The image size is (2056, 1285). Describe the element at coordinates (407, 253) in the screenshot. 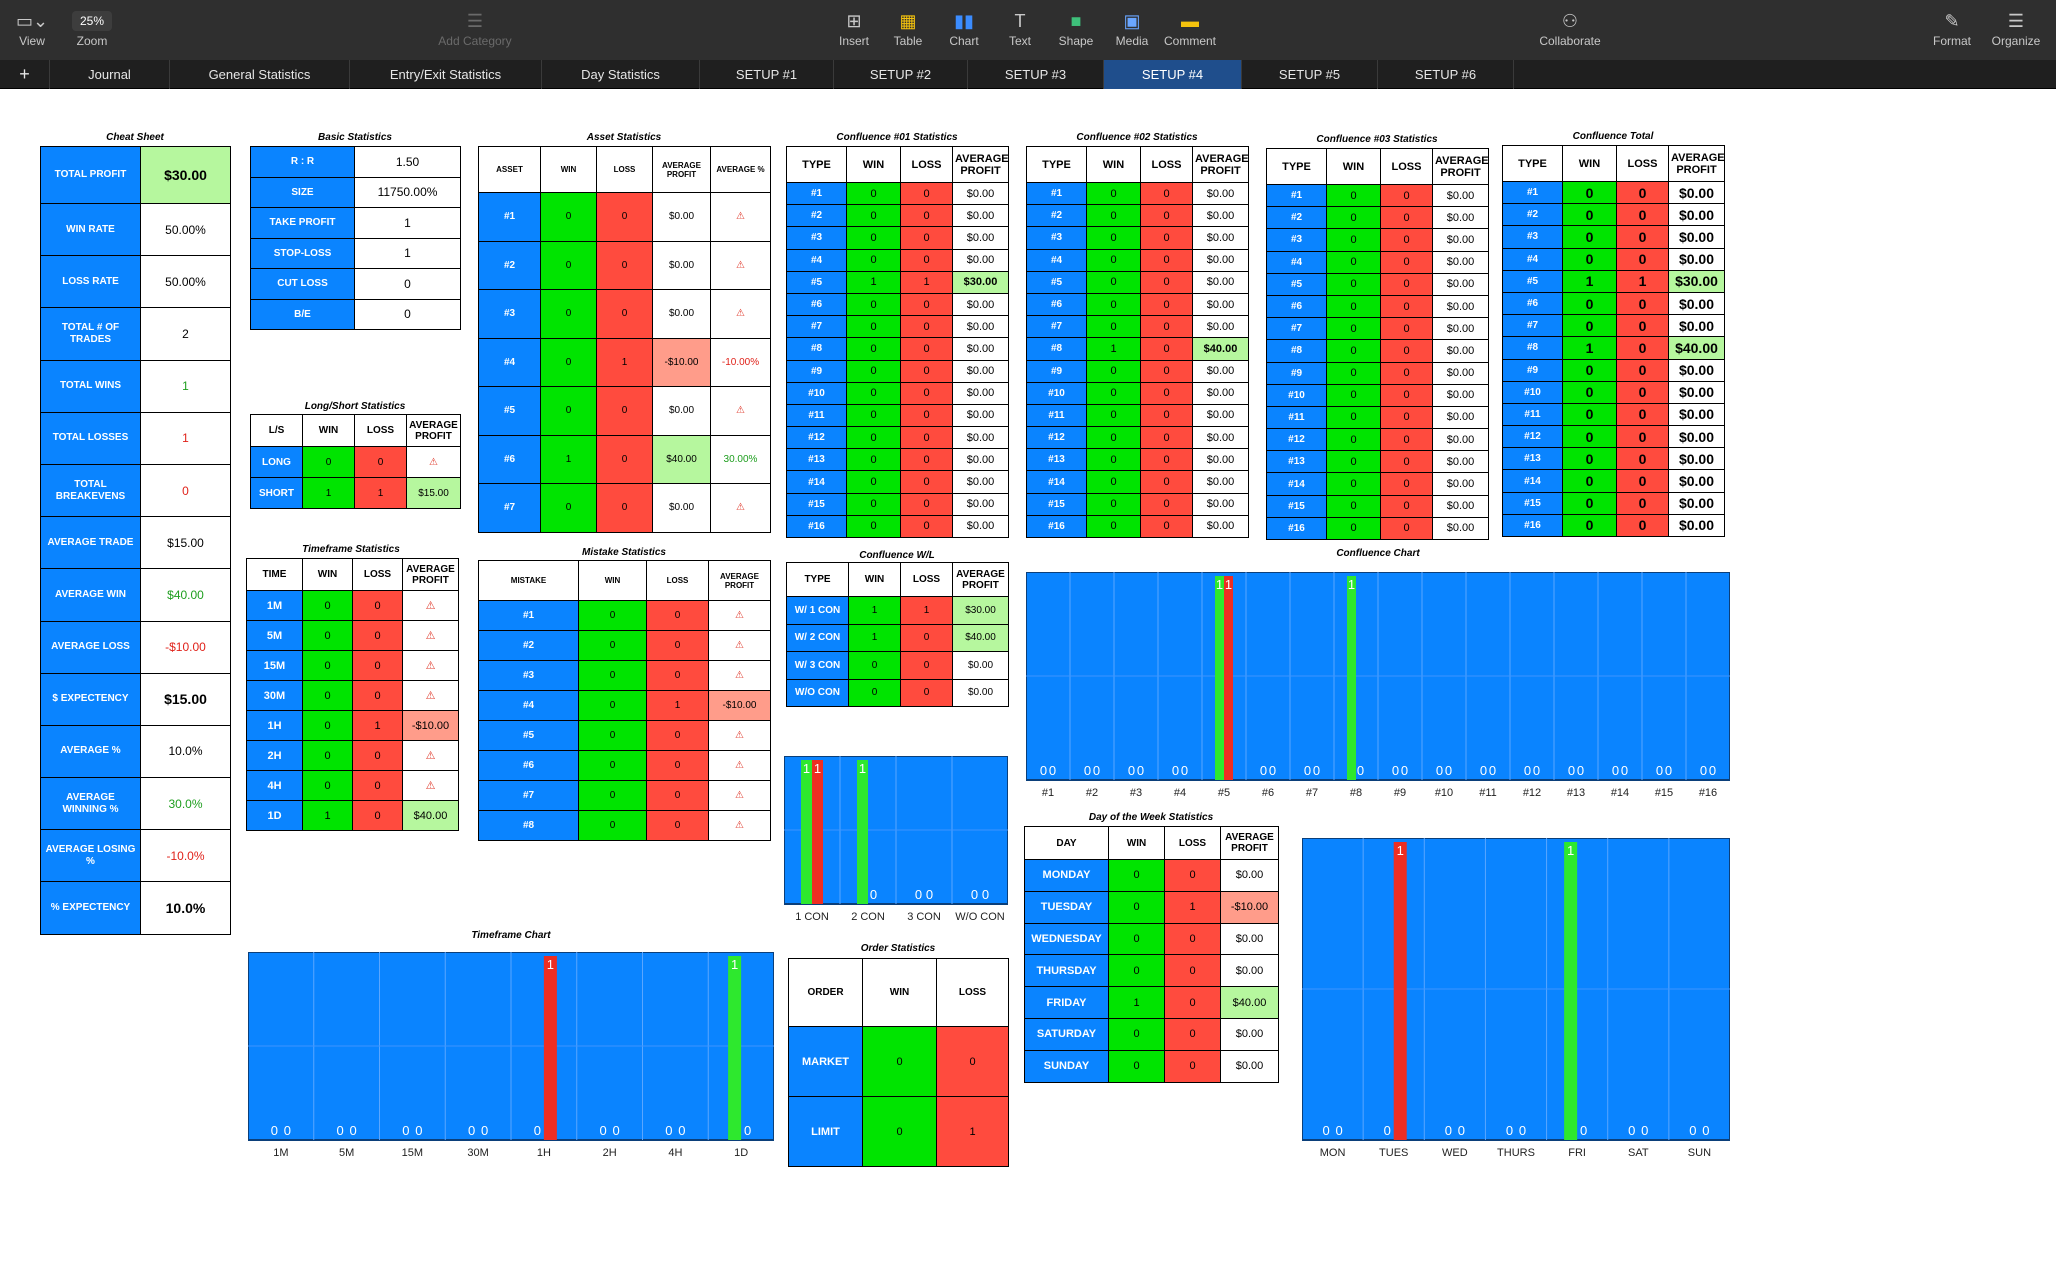

I see `basic-value: 1` at that location.